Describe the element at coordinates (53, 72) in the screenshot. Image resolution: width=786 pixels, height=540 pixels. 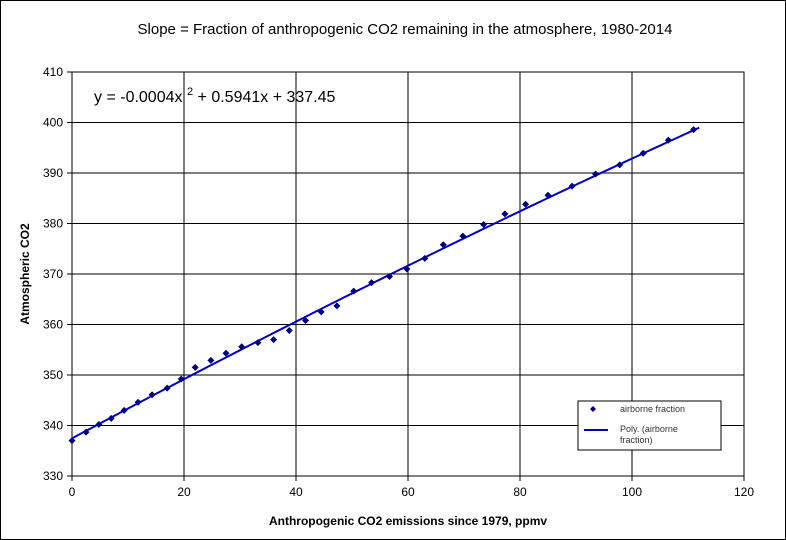
I see `y-tick-label: 410` at that location.